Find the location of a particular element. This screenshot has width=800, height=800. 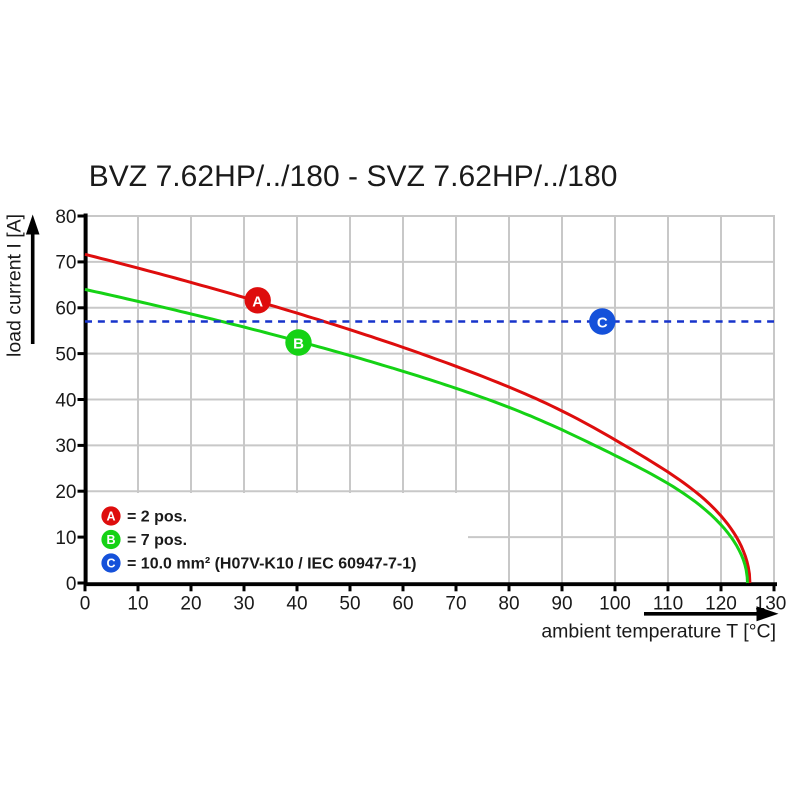

svg-text: 120 is located at coordinates (721, 604).